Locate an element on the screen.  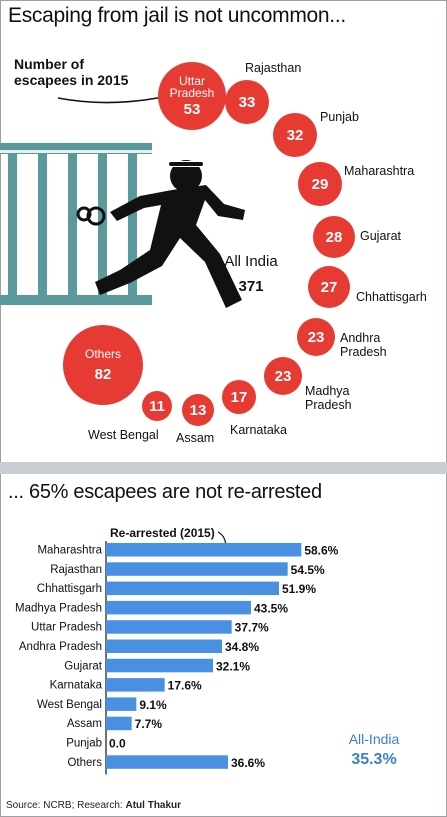
all-india-value: 371 is located at coordinates (251, 286).